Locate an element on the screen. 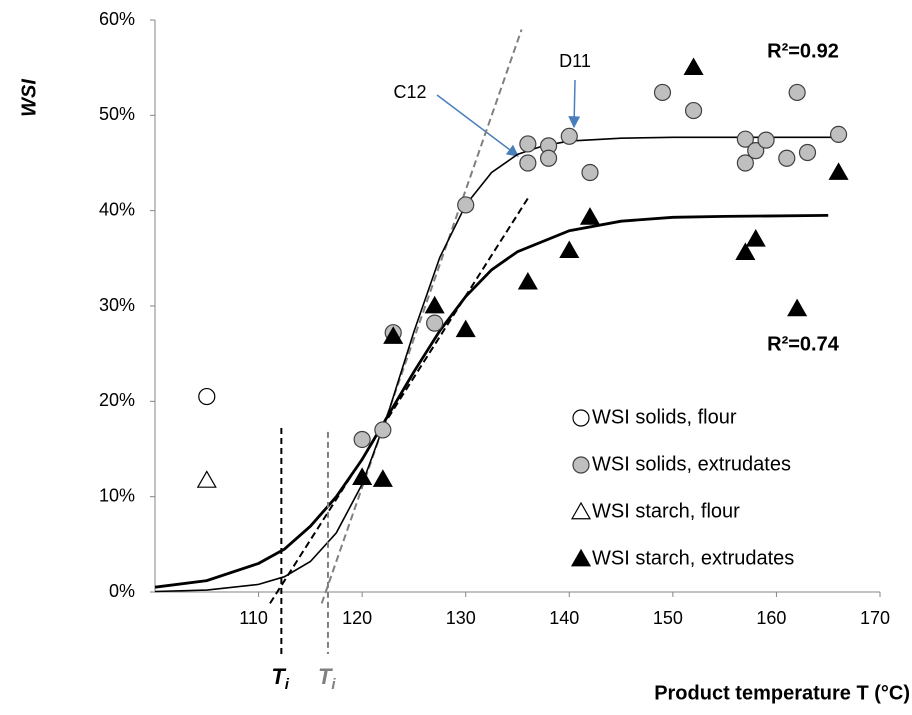 The width and height of the screenshot is (912, 715). x-axis-title: Product temperature T (°C) is located at coordinates (782, 693).